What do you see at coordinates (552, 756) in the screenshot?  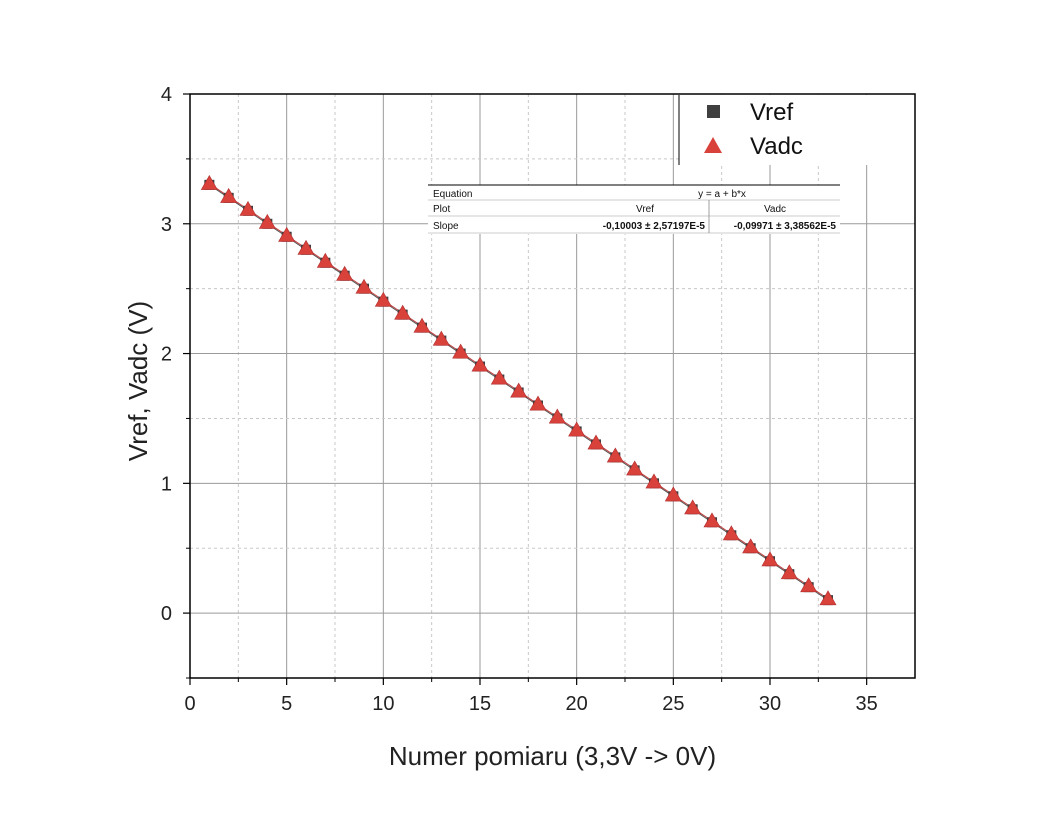 I see `x-axis-title: Numer pomiaru (3,3V -> 0V)` at bounding box center [552, 756].